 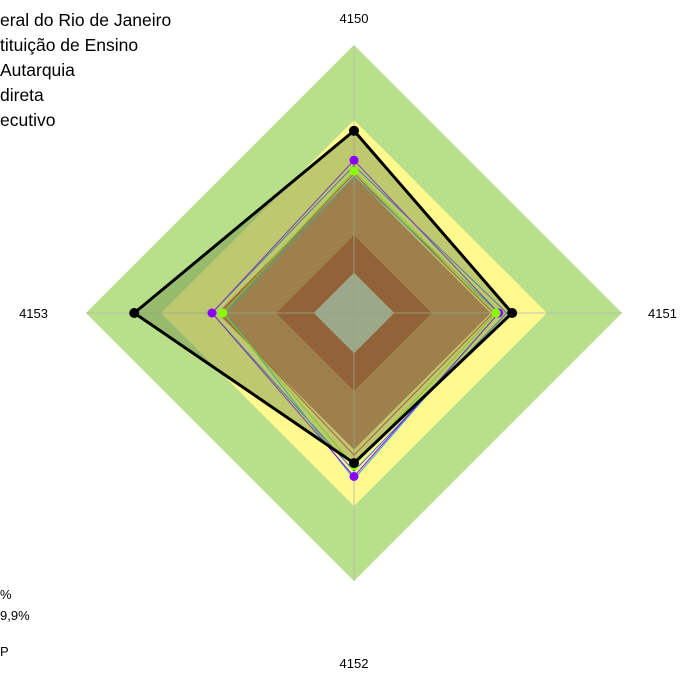 I want to click on legend-line-5: ecutivo, so click(x=28, y=120).